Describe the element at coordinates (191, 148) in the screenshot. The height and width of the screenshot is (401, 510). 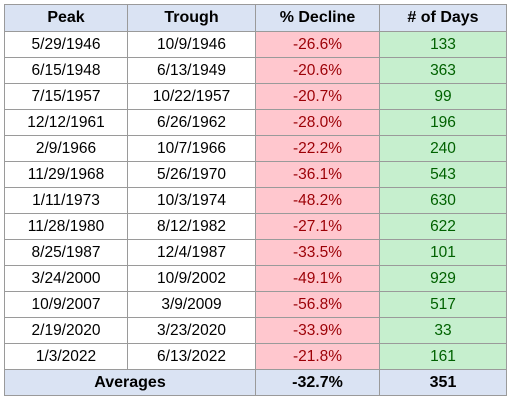
I see `trough-cell: 10/7/1966` at that location.